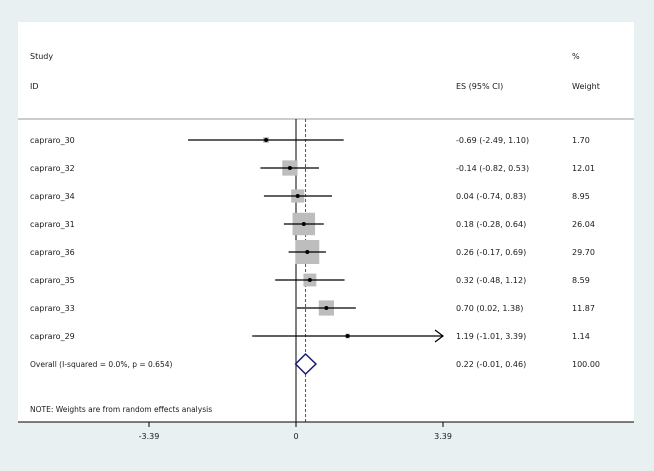  Describe the element at coordinates (439, 336) in the screenshot. I see `ci-arrow` at that location.